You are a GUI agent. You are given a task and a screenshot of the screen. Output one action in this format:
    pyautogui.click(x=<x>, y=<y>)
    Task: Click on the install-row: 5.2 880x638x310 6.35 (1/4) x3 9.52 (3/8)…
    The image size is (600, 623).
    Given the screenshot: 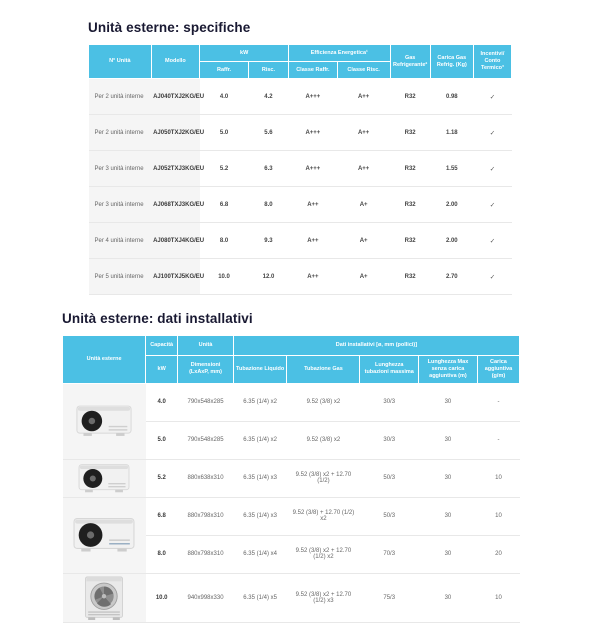 What is the action you would take?
    pyautogui.click(x=291, y=478)
    